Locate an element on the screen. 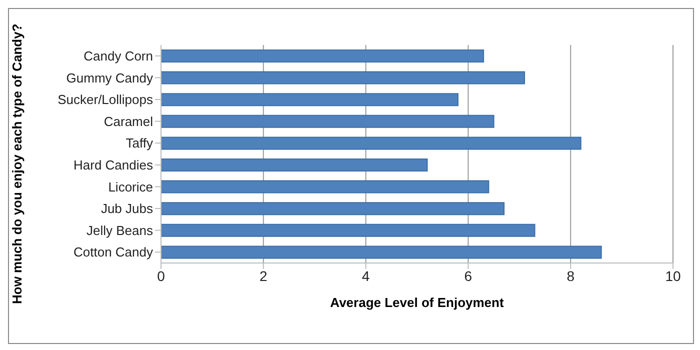  y-tick-label: Candy Corn is located at coordinates (118, 56).